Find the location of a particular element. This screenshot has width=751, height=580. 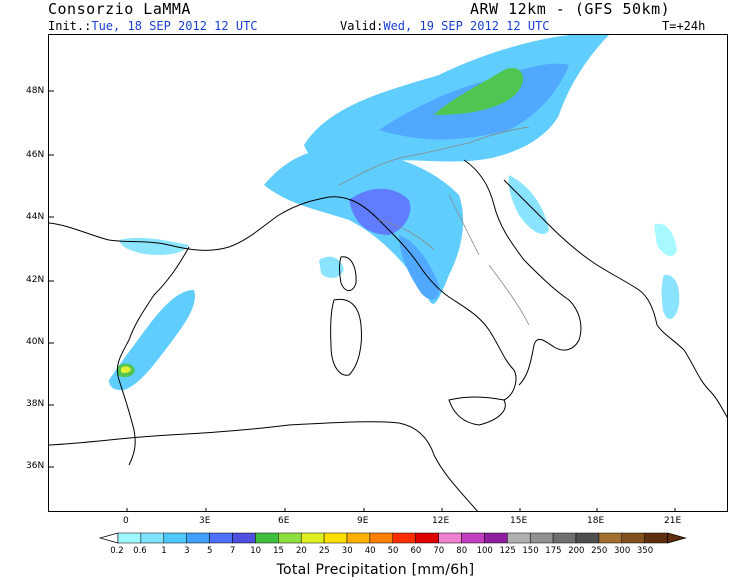

legend-colorbar is located at coordinates (392, 538).